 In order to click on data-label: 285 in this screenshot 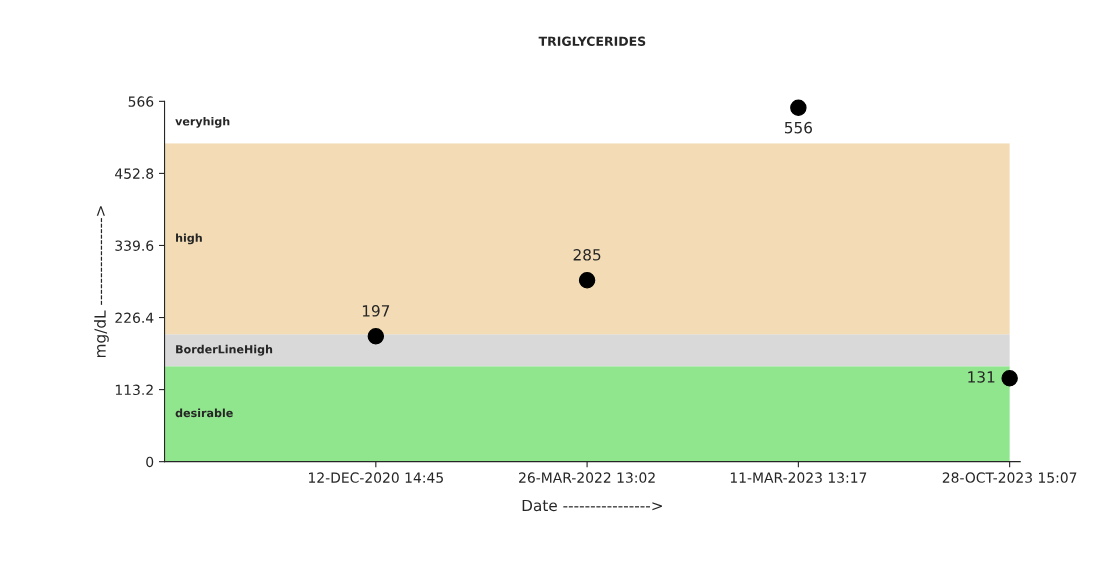, I will do `click(587, 255)`.